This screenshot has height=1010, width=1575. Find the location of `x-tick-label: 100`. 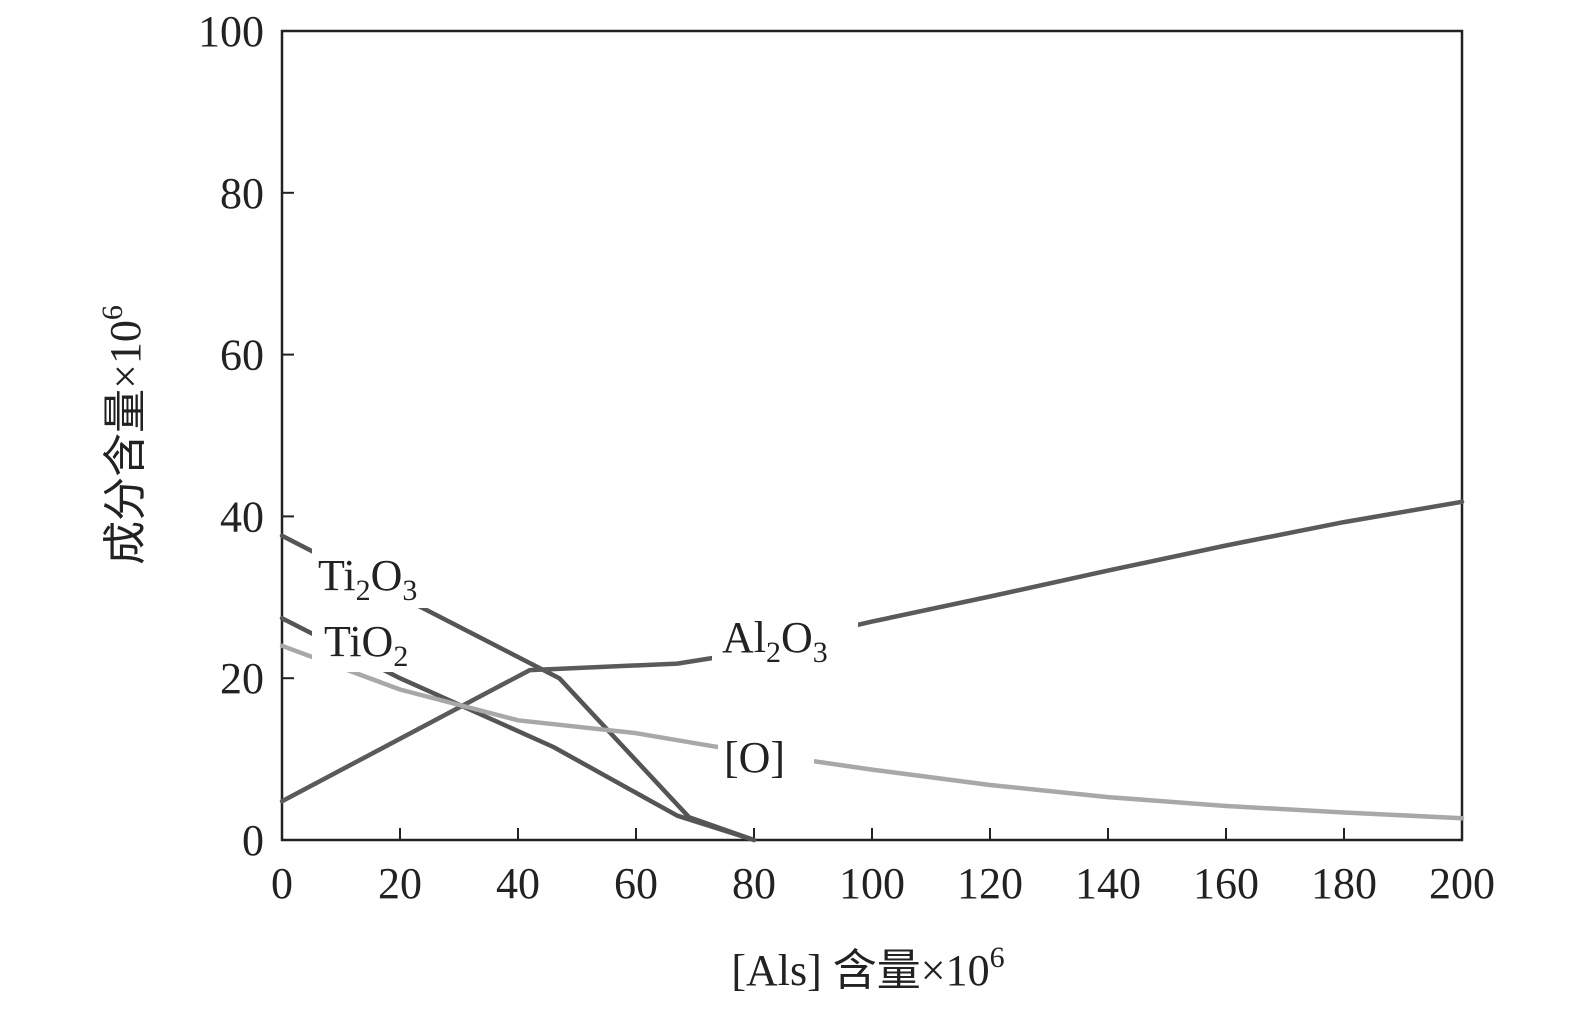

x-tick-label: 100 is located at coordinates (872, 883).